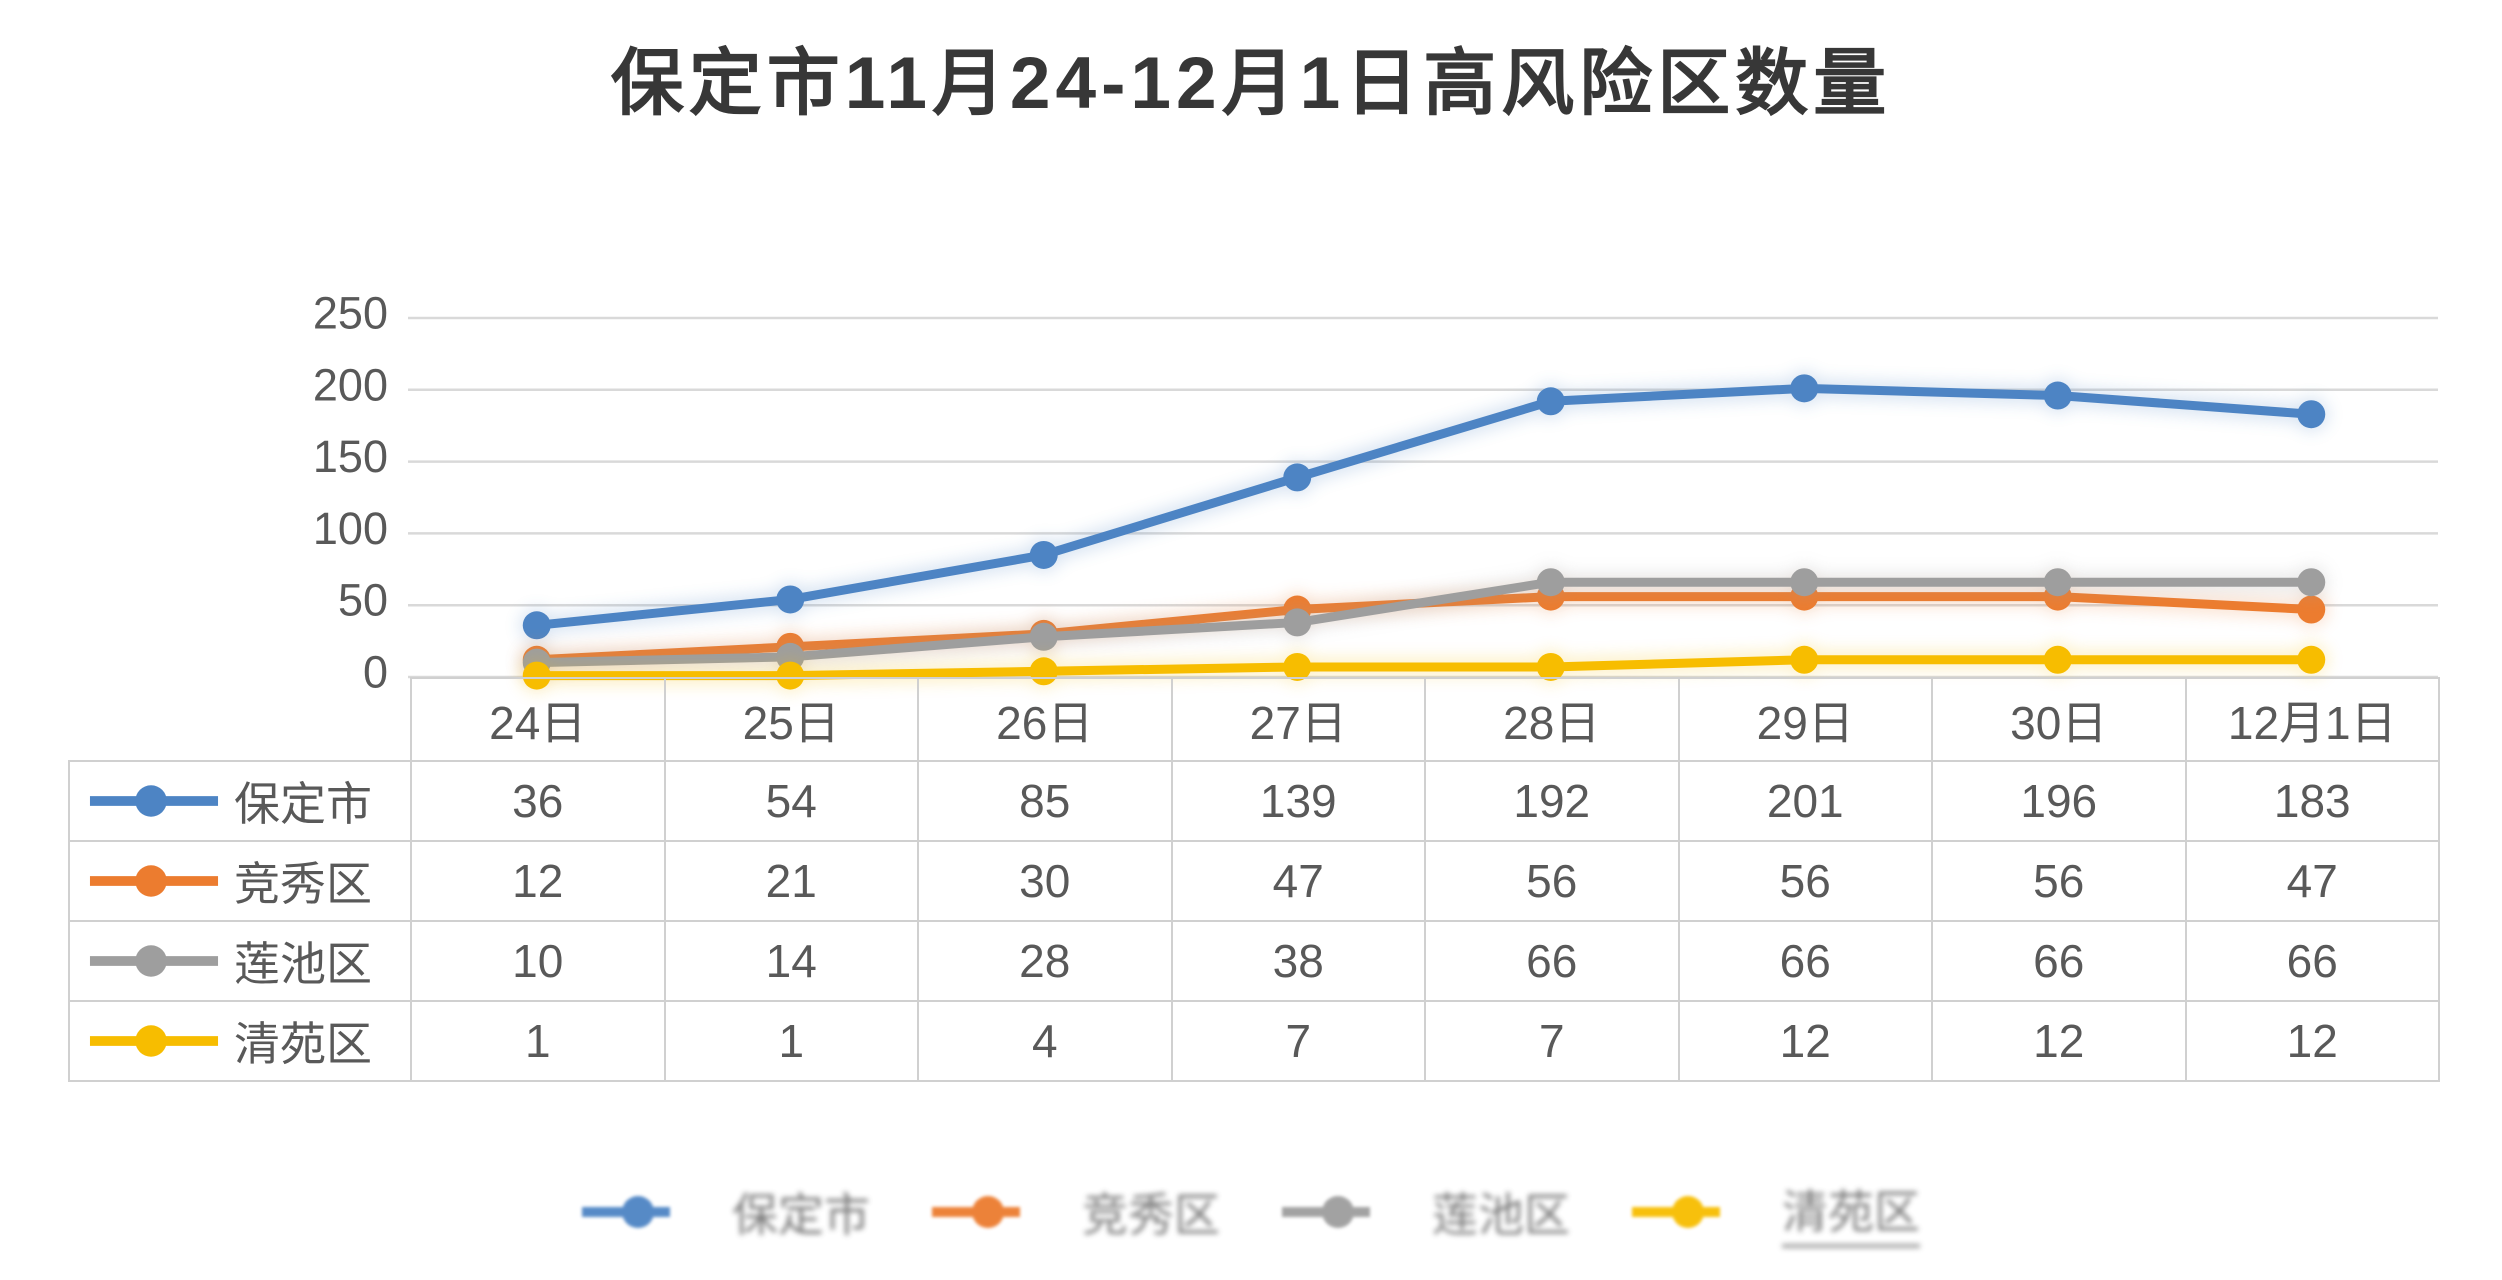 The width and height of the screenshot is (2502, 1280). I want to click on value-cell: 139, so click(1298, 801).